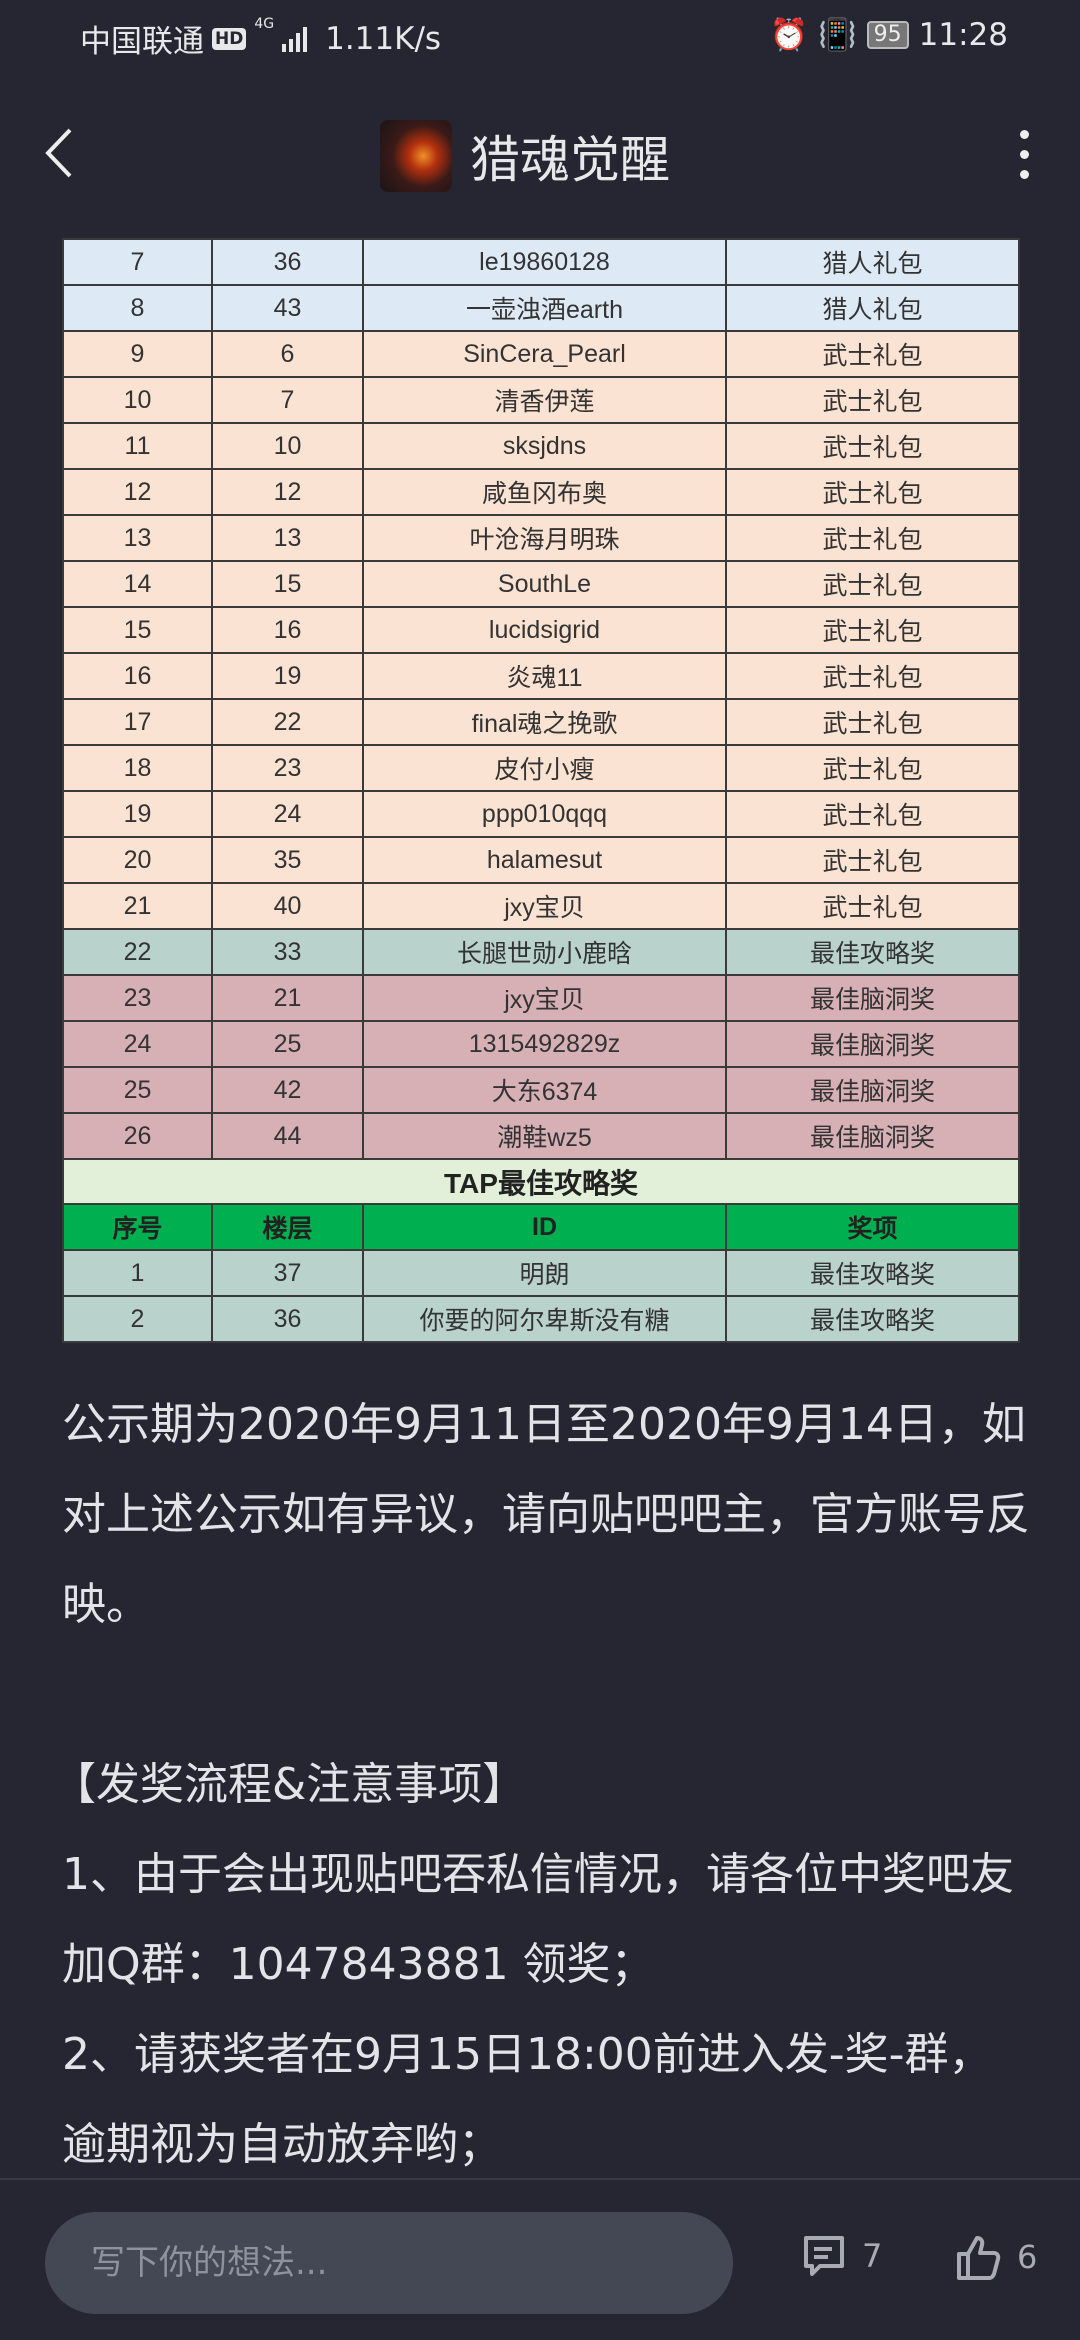 This screenshot has width=1080, height=2340. Describe the element at coordinates (541, 906) in the screenshot. I see `table-row: 21 40 jxy宝贝 武士礼包` at that location.